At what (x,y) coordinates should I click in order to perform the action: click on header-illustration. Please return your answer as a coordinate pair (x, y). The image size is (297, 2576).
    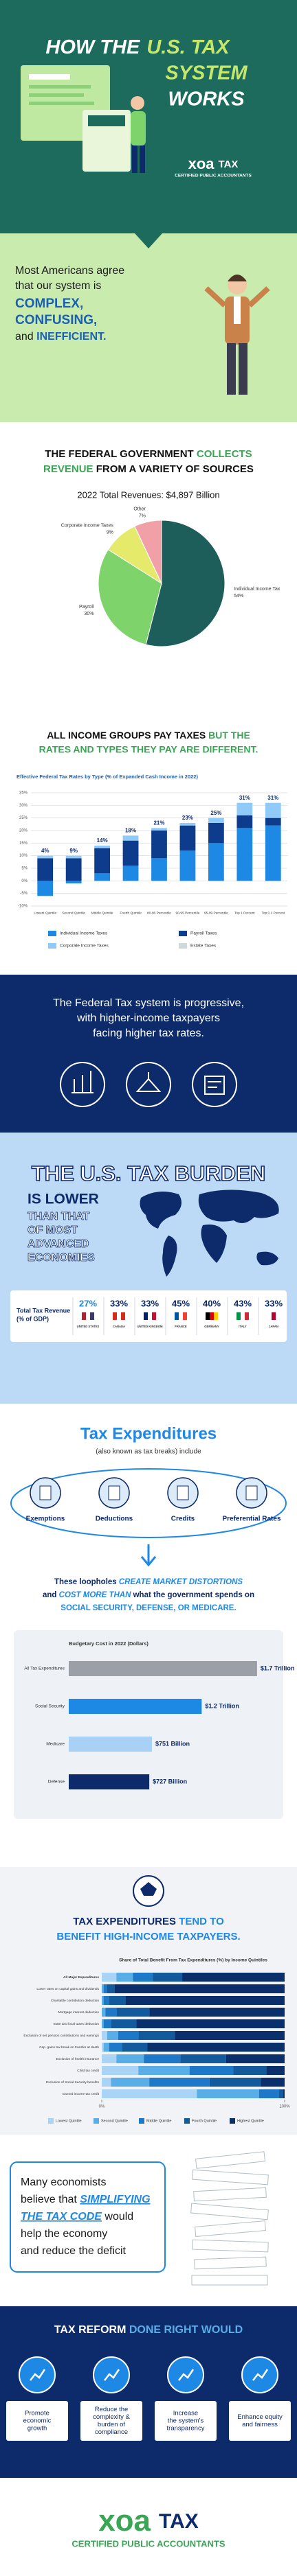
    Looking at the image, I should click on (83, 119).